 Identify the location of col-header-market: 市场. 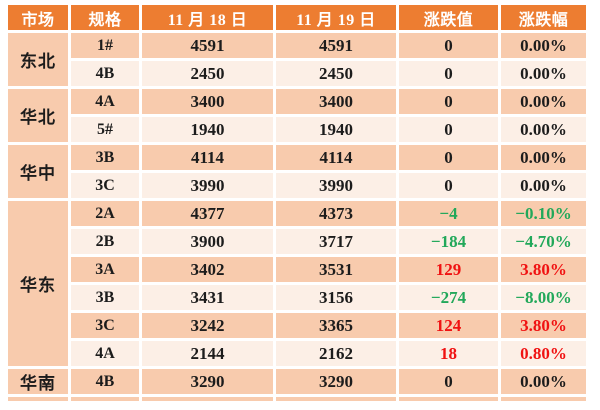
(38, 17).